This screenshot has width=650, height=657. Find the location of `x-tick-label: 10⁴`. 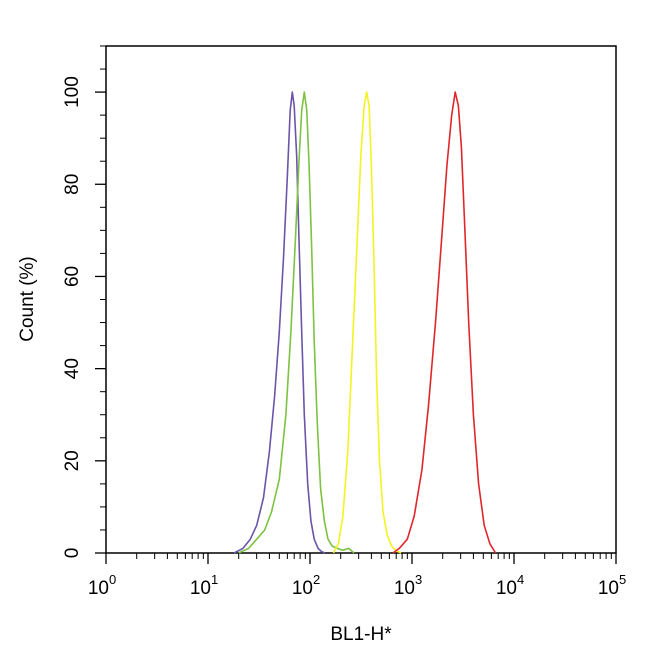

x-tick-label: 10⁴ is located at coordinates (510, 585).